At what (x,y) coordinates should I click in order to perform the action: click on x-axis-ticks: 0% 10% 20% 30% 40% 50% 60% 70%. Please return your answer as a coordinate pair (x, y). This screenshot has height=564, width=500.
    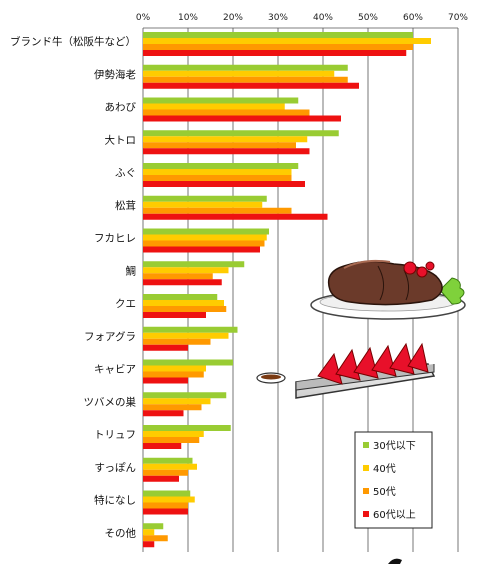
    Looking at the image, I should click on (302, 18).